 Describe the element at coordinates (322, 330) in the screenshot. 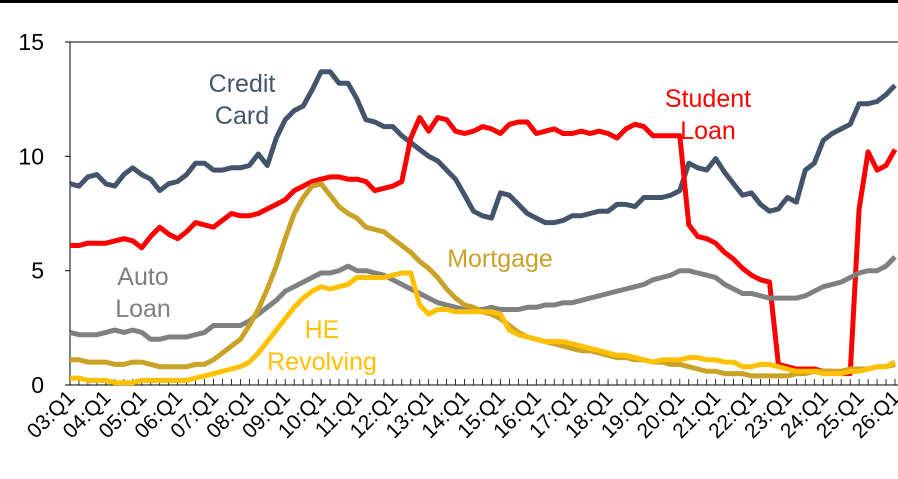

I see `series-label-line: HE` at that location.